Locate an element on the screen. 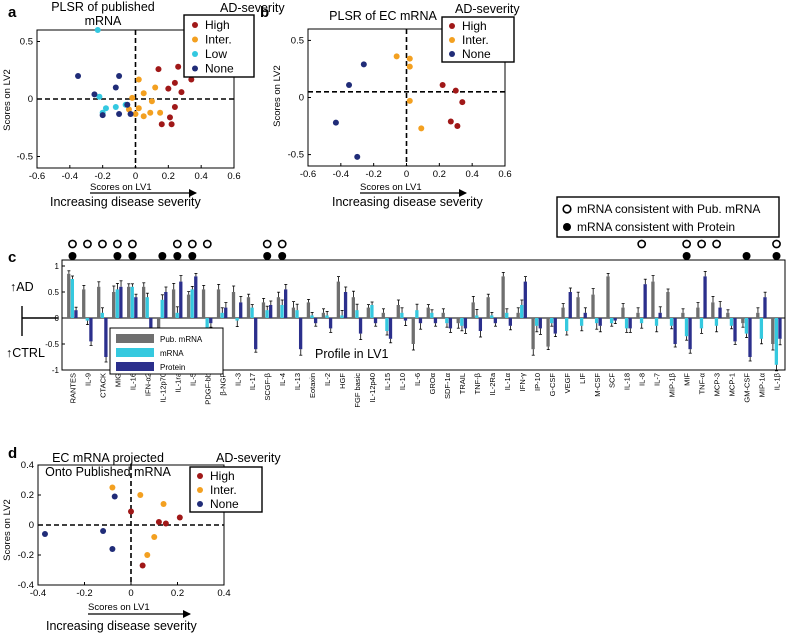 This screenshot has width=787, height=639. filled-marker-gm-csf is located at coordinates (746, 256).